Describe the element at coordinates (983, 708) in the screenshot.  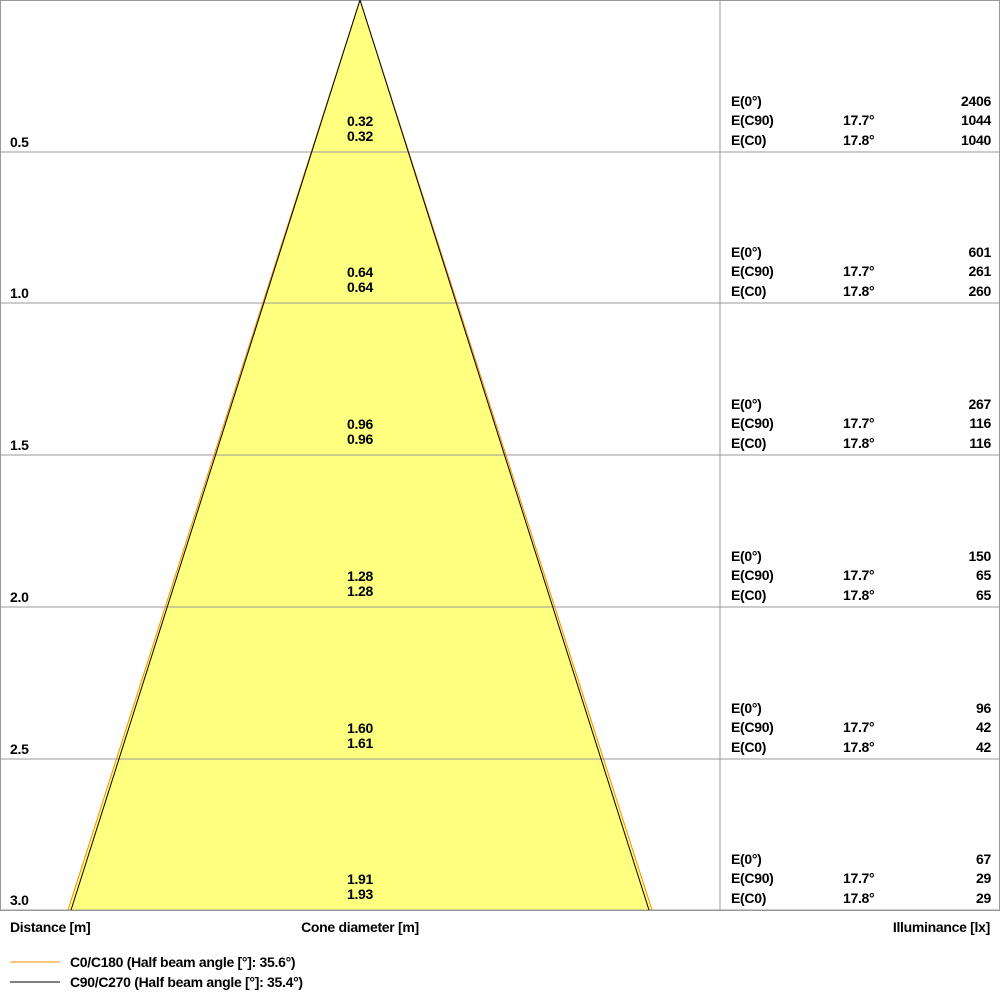
I see `e0-value: 96` at that location.